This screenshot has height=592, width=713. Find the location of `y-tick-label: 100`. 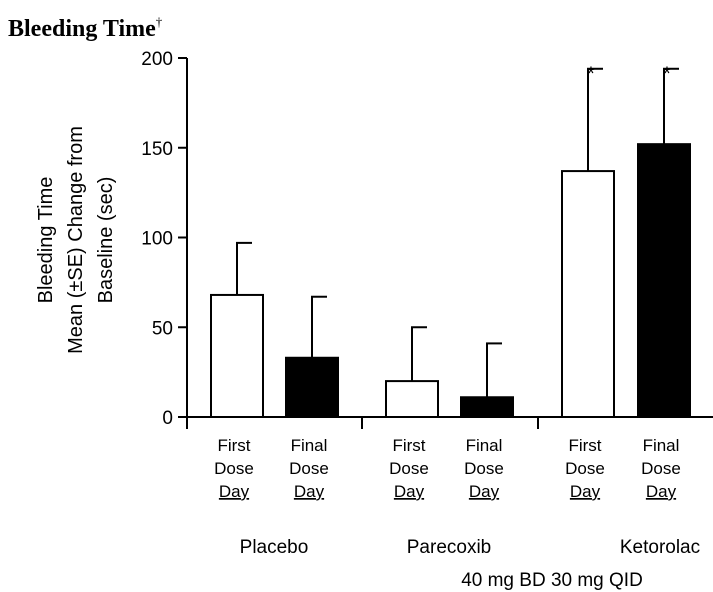

y-tick-label: 100 is located at coordinates (157, 239).